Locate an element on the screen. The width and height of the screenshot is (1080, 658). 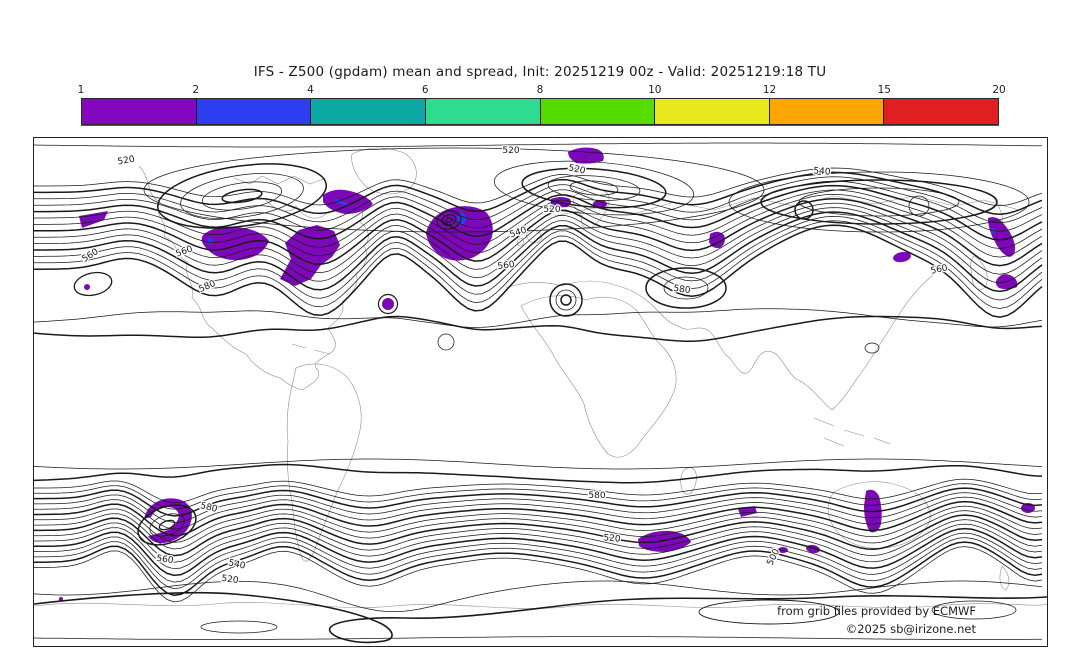
colorbar-tick: 20 is located at coordinates (999, 90).